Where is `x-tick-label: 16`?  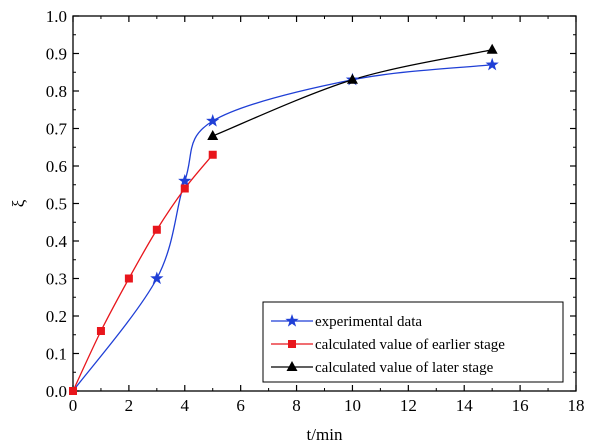
x-tick-label: 16 is located at coordinates (520, 405).